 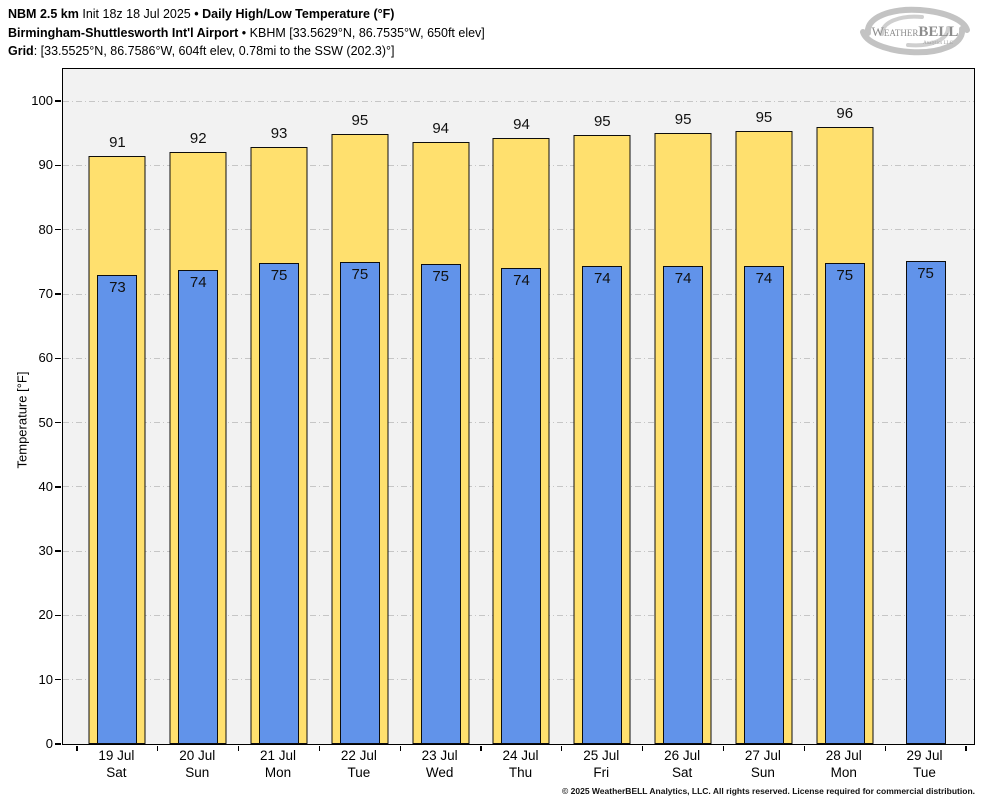 What do you see at coordinates (367, 32) in the screenshot?
I see `station-info: KBHM [33.5629°N, 86.7535°W, 650ft elev]` at bounding box center [367, 32].